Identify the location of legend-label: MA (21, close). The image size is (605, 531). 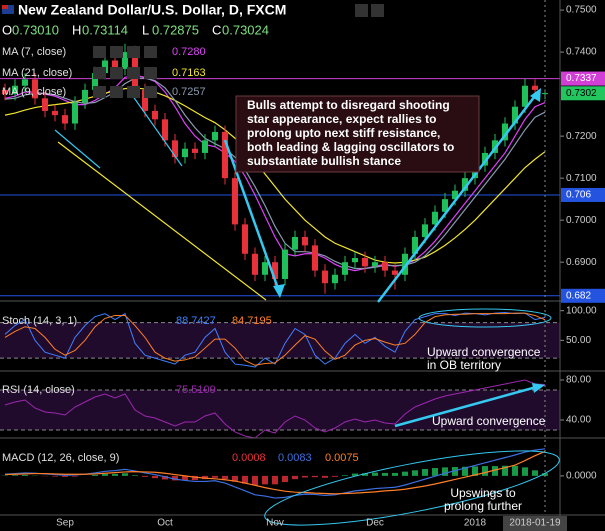
(37, 73).